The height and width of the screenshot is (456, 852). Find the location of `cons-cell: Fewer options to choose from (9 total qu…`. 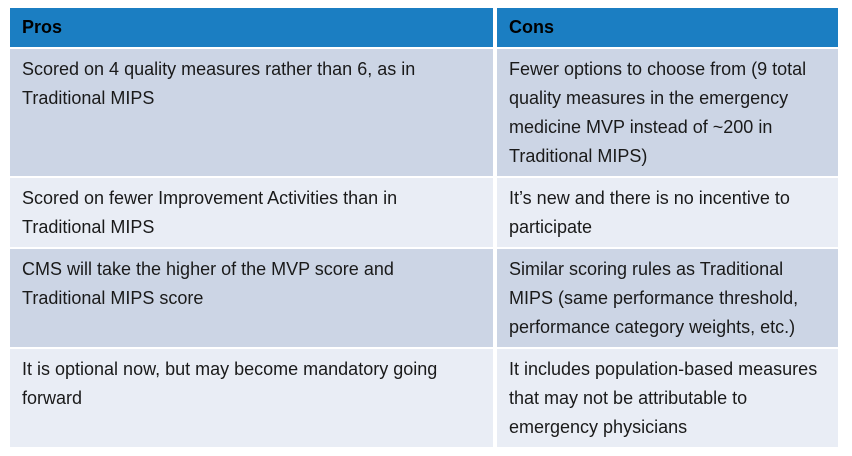

cons-cell: Fewer options to choose from (9 total qu… is located at coordinates (667, 113).